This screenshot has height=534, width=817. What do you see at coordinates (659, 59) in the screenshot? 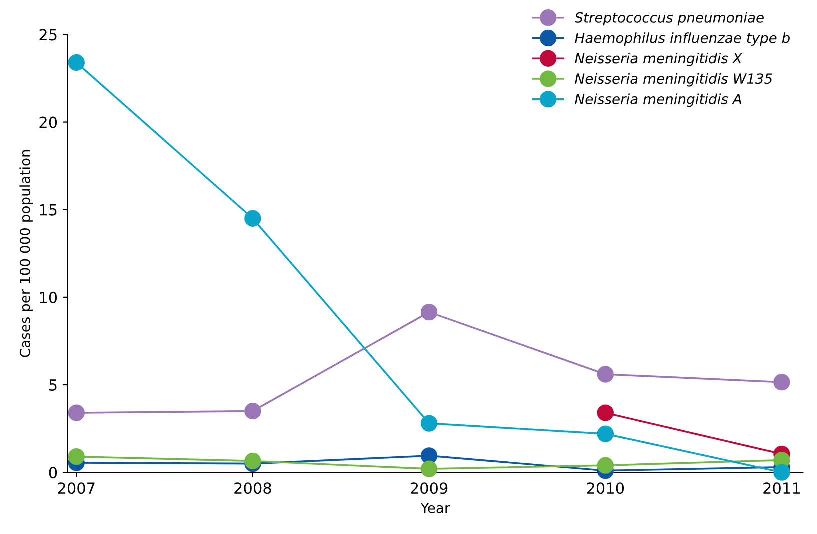
I see `legend-label: Neisseria meningitidis X` at bounding box center [659, 59].